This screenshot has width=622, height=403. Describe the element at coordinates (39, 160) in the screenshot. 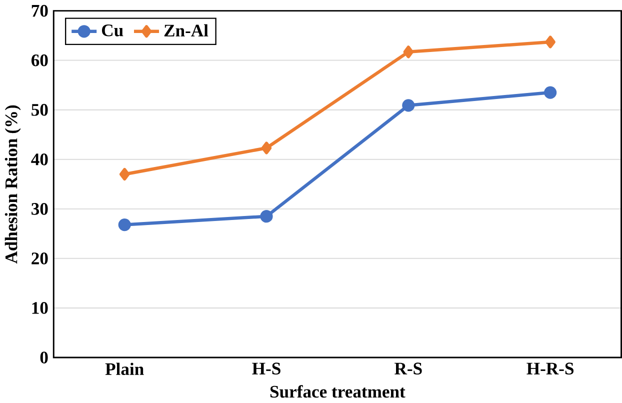

I see `y-tick-label: 40` at that location.